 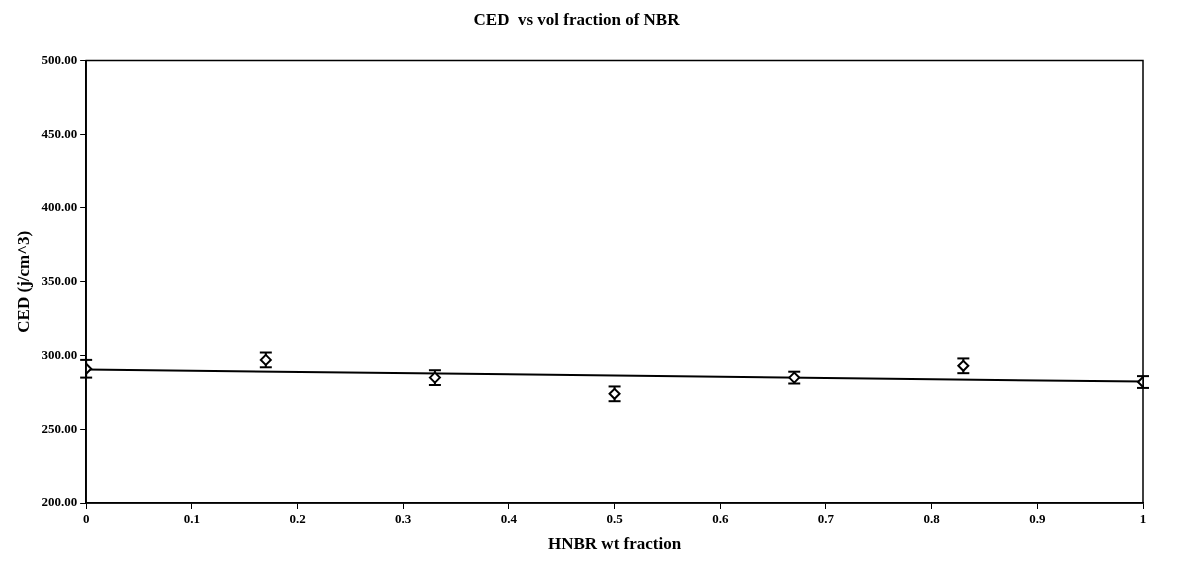 What do you see at coordinates (615, 519) in the screenshot?
I see `x-tick-label: 0.5` at bounding box center [615, 519].